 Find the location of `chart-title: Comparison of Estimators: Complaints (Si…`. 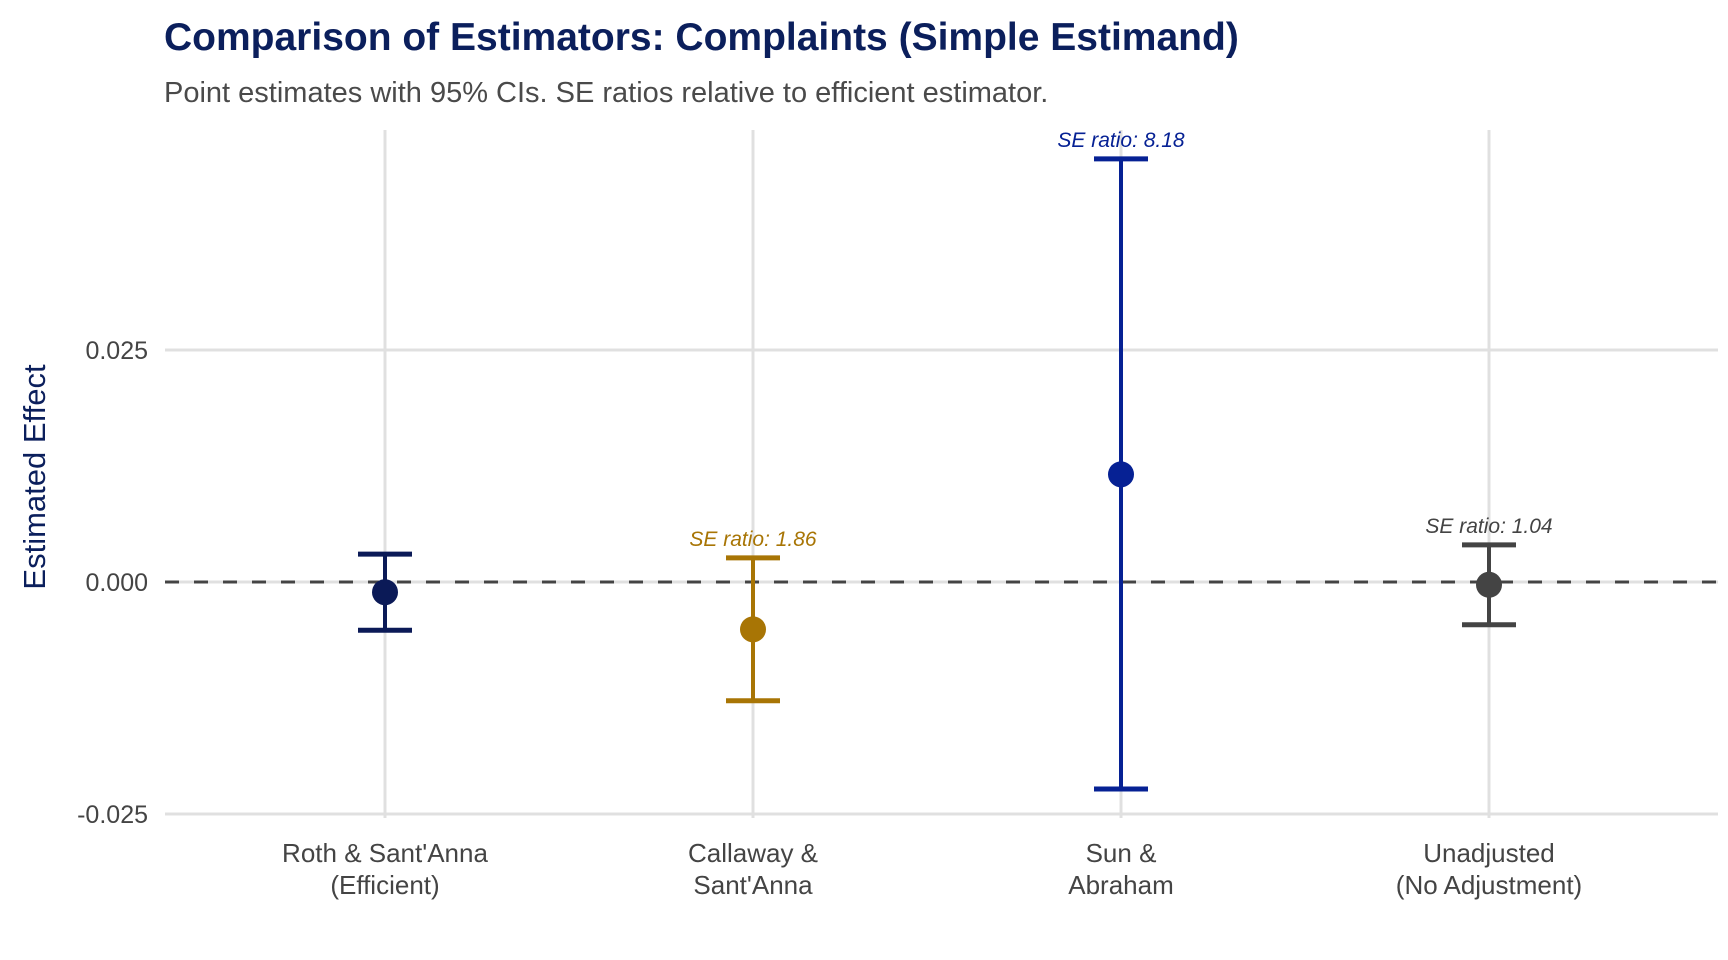

chart-title: Comparison of Estimators: Complaints (Si… is located at coordinates (701, 37).